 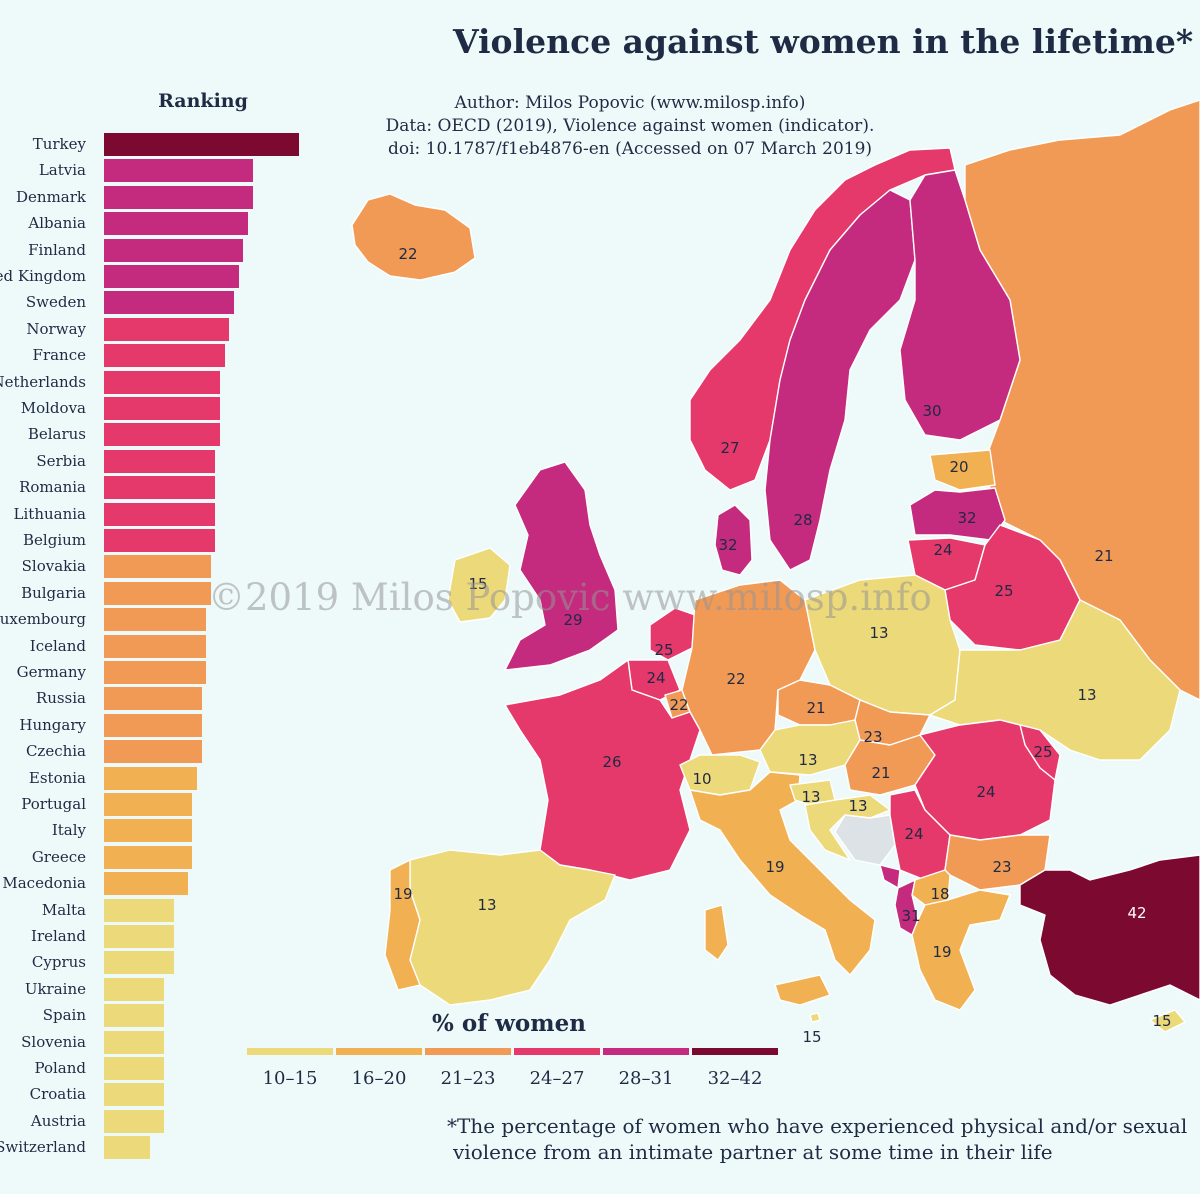 I want to click on country-turkey, so click(x=1109, y=930).